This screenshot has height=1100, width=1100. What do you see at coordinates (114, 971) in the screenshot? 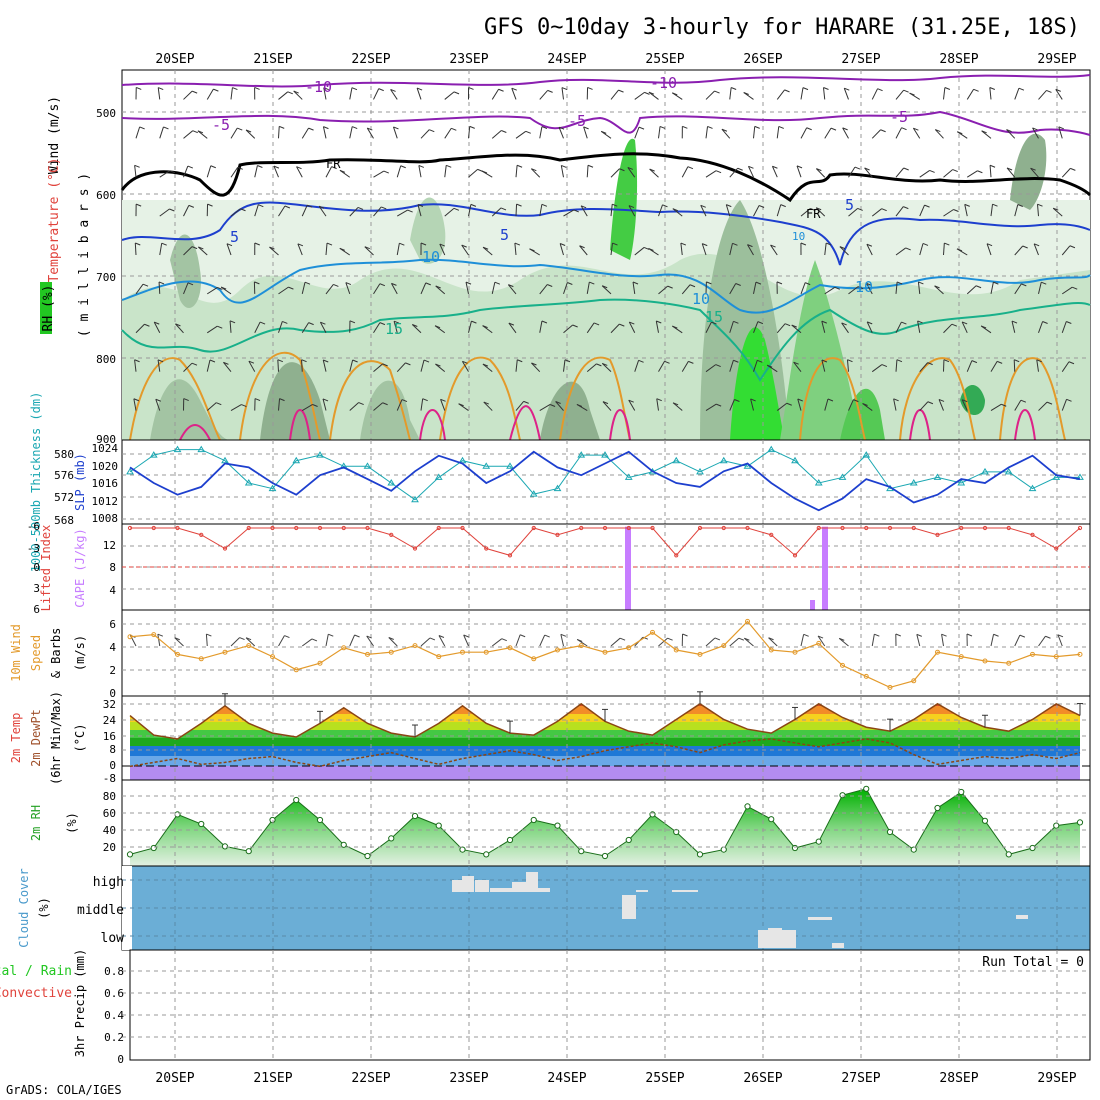
I see `tick-label: 0.8` at bounding box center [114, 971].